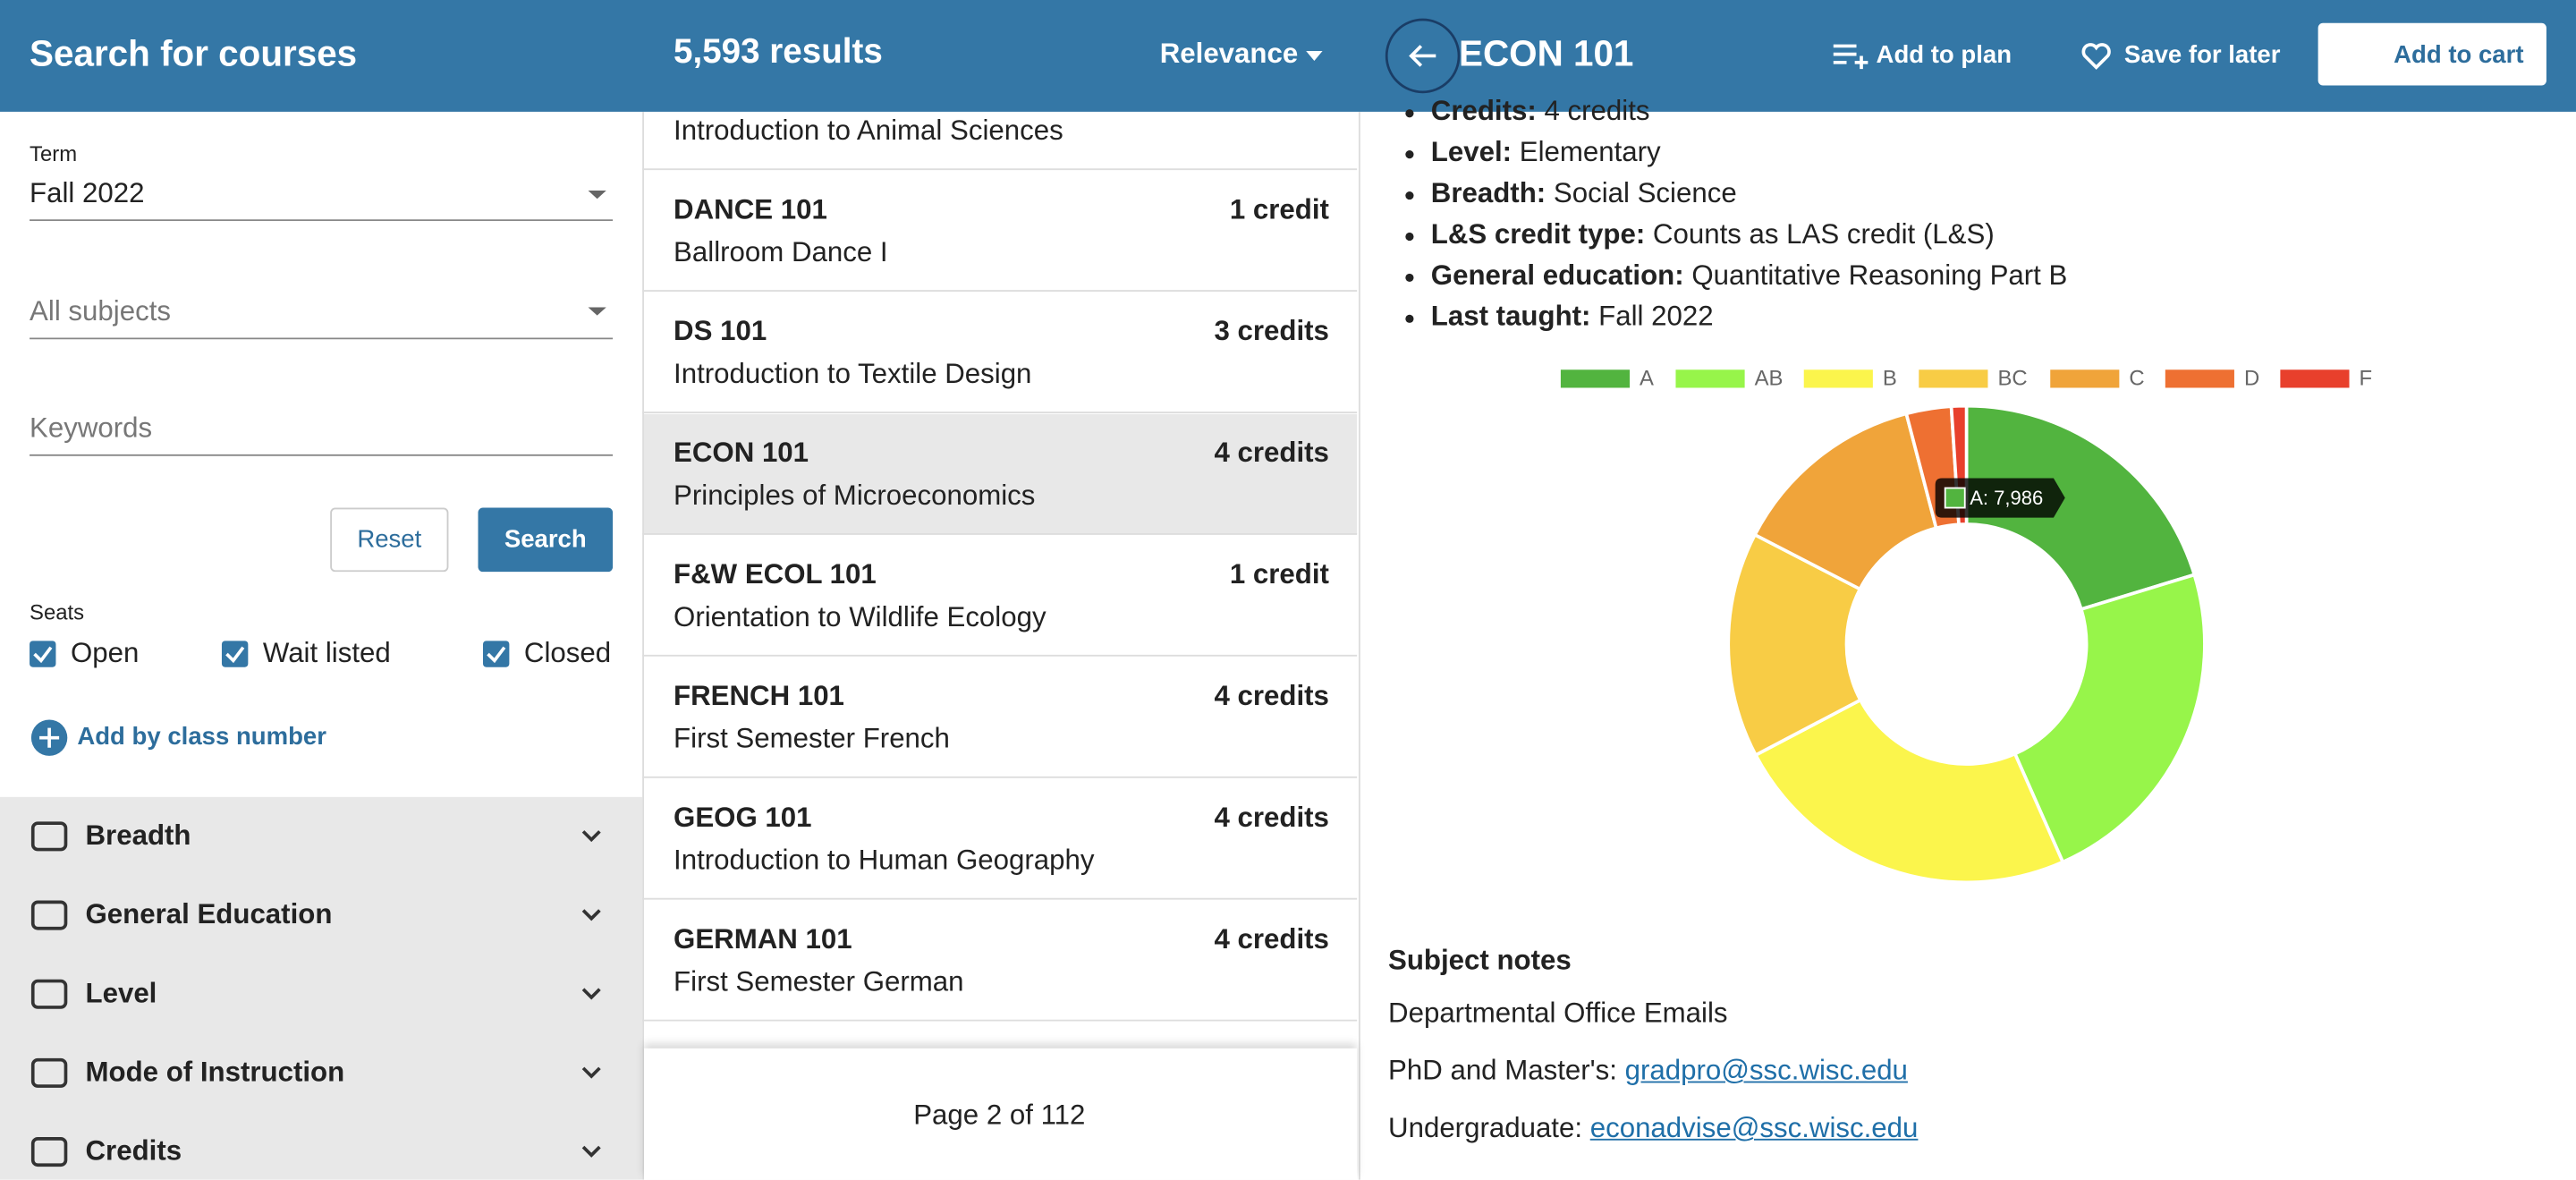 The image size is (2576, 1180). What do you see at coordinates (775, 574) in the screenshot?
I see `course-code: F&W ECOL 101` at bounding box center [775, 574].